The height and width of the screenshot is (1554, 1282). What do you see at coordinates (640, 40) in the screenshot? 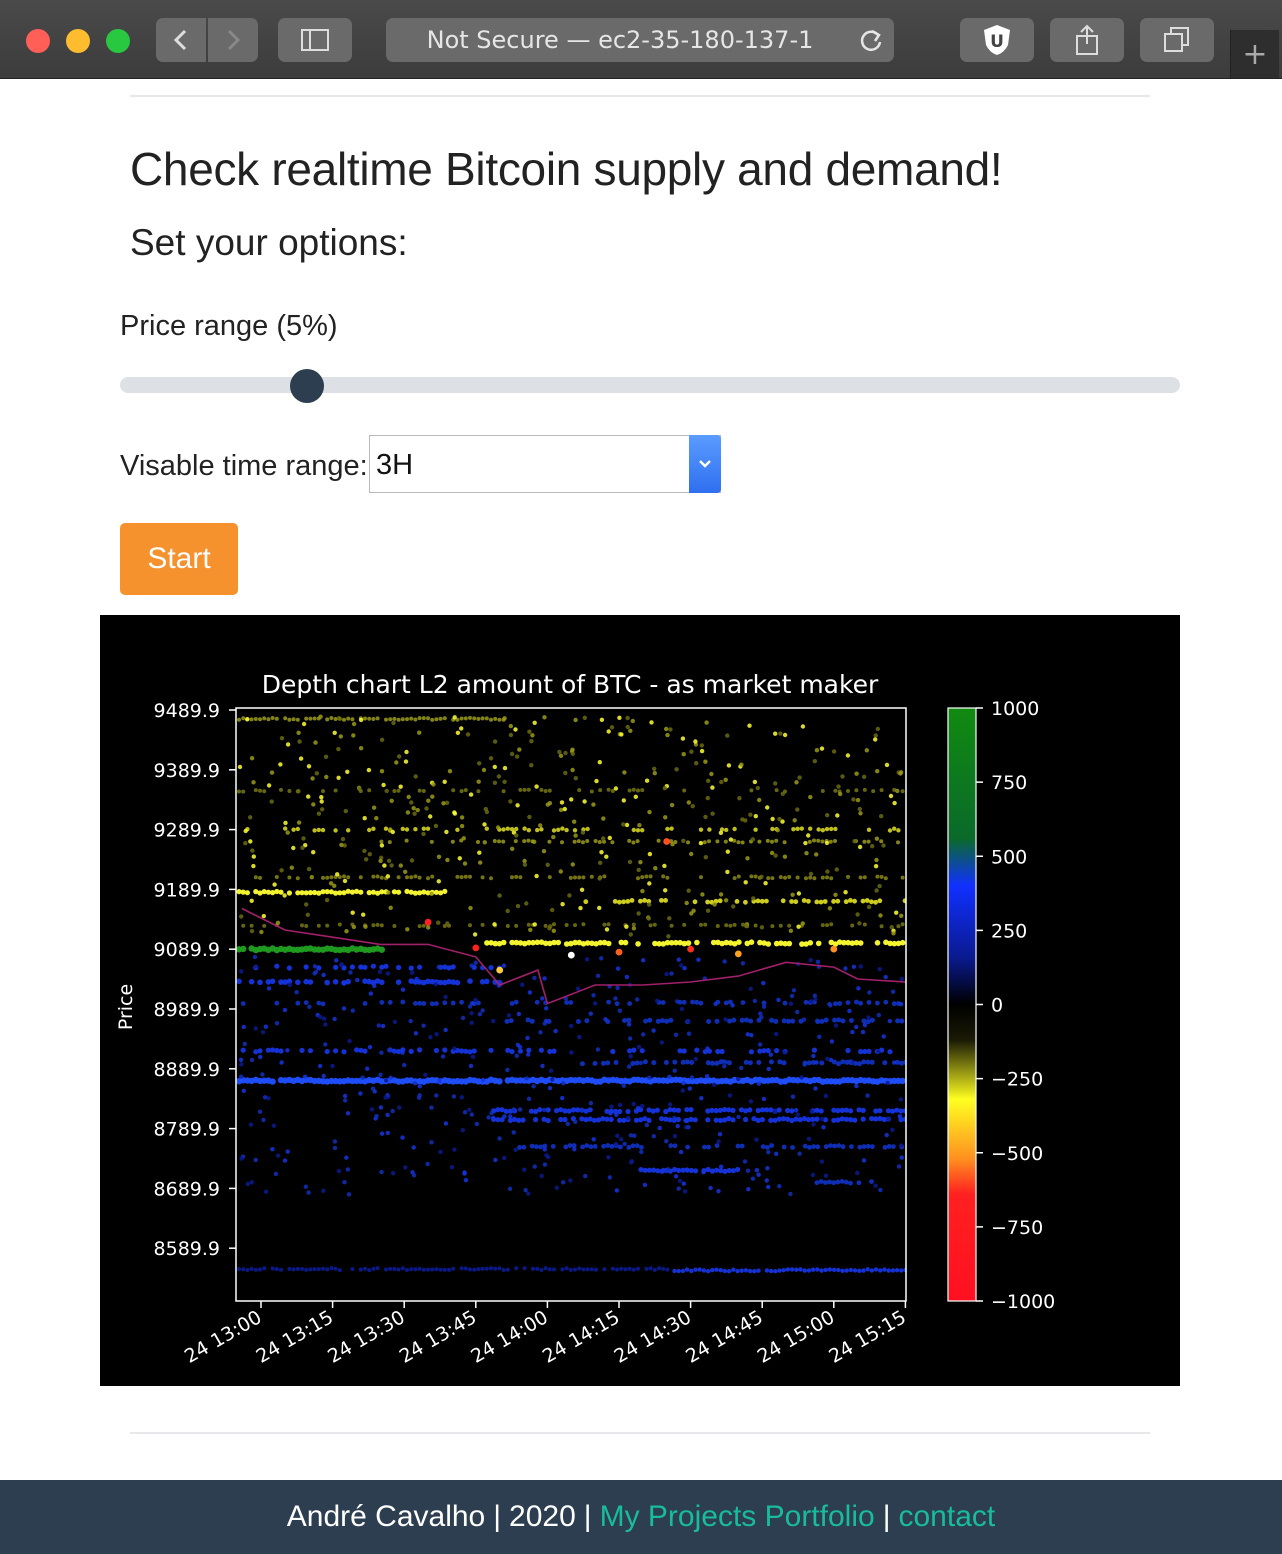
I see `address-bar: Not Secure — ec2-35-180-137-1` at bounding box center [640, 40].